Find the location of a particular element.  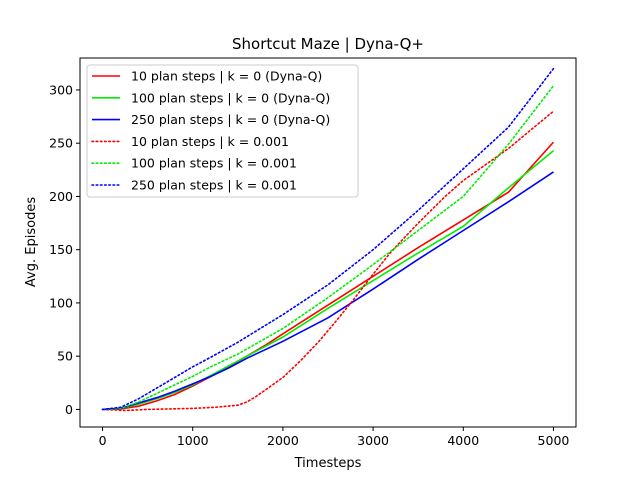

y-tick-label: 50 is located at coordinates (65, 356).